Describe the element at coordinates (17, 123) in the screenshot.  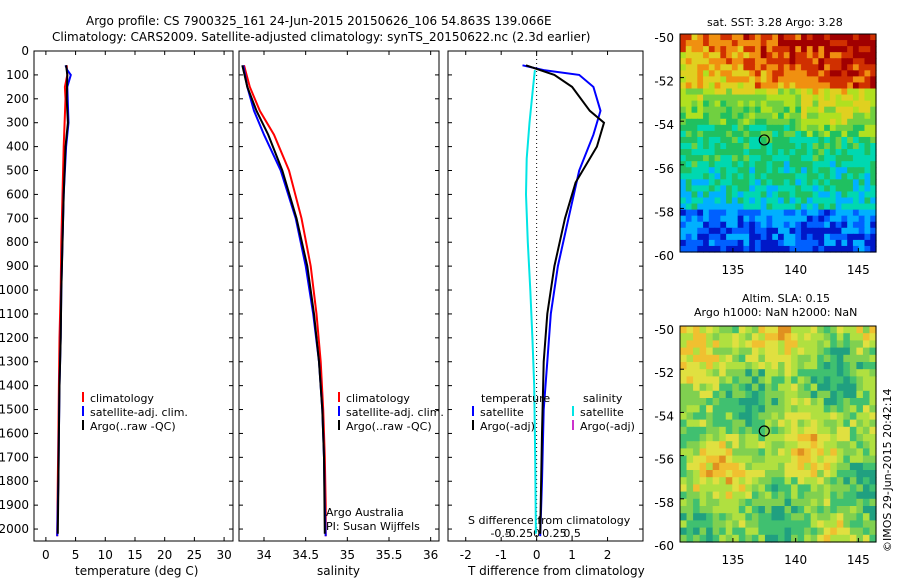
I see `depth-tick-label: 300` at that location.